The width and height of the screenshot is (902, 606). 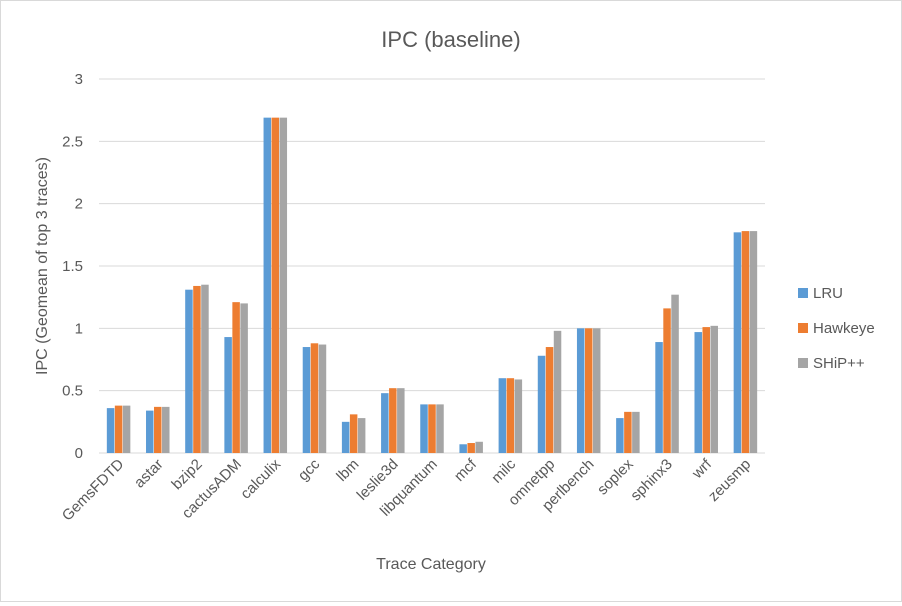 What do you see at coordinates (361, 435) in the screenshot?
I see `bar-ship-lbm` at bounding box center [361, 435].